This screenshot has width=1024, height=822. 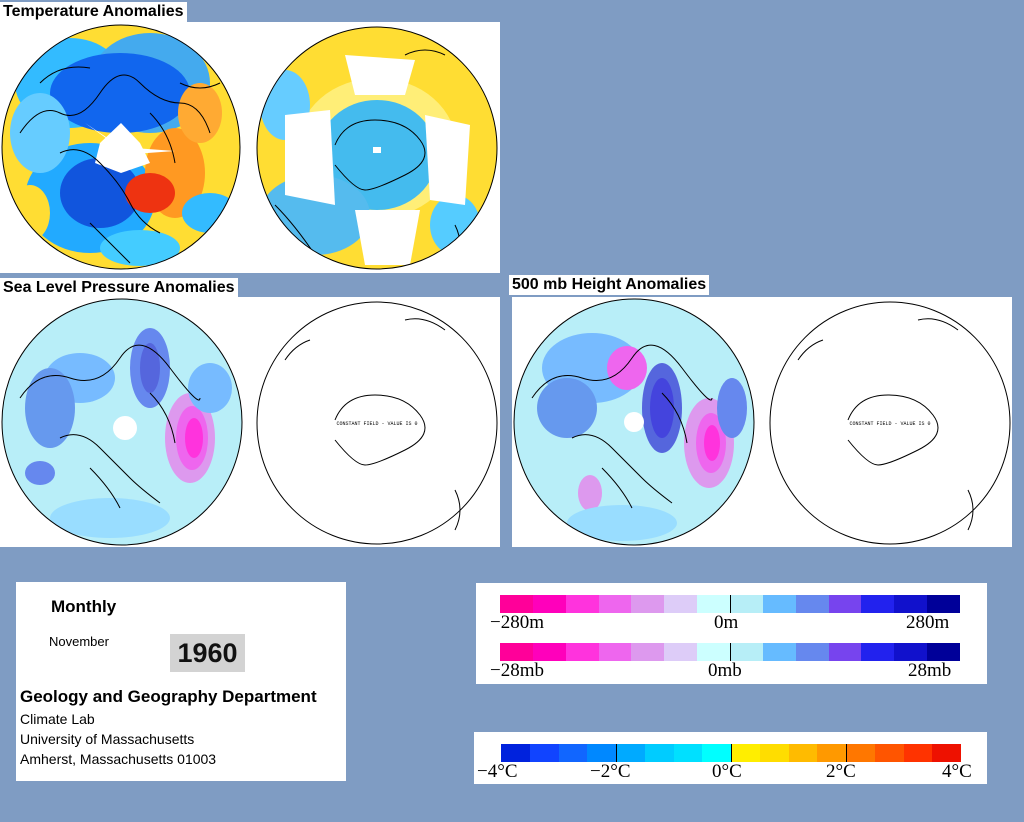 I want to click on temperature-scale-label: −4°C, so click(x=497, y=771).